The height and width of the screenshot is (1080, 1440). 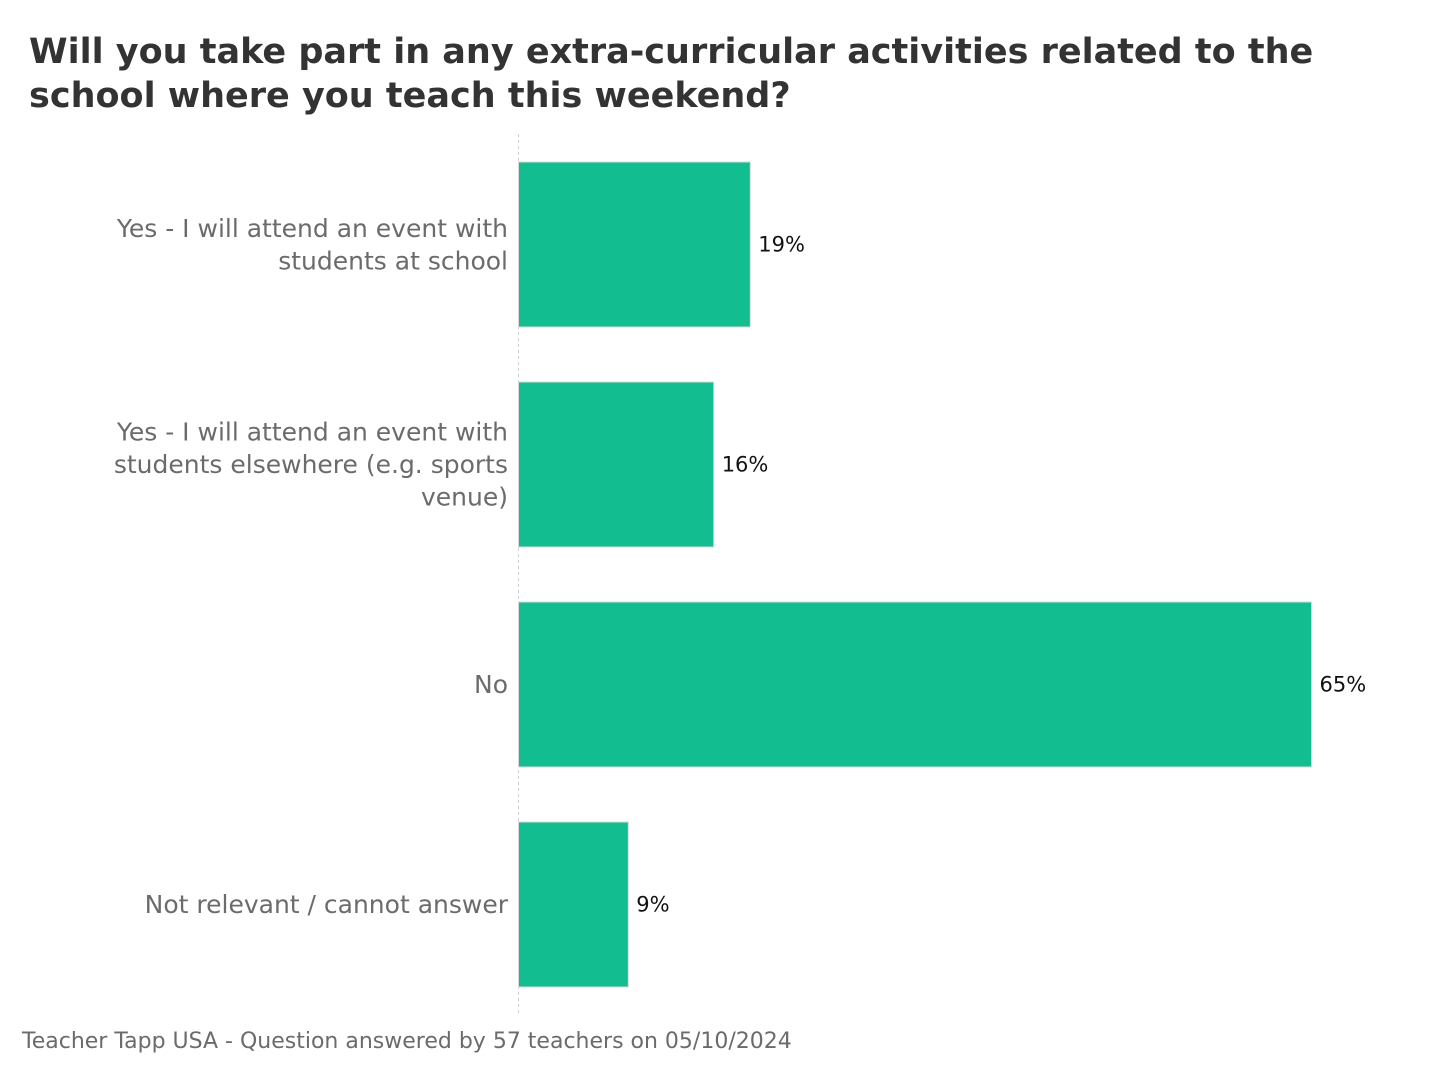 What do you see at coordinates (464, 497) in the screenshot?
I see `category-label-line: venue)` at bounding box center [464, 497].